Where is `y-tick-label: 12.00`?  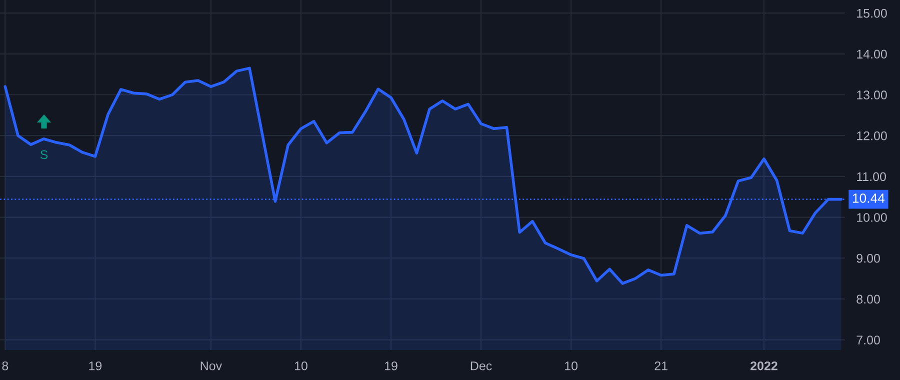 y-tick-label: 12.00 is located at coordinates (872, 135).